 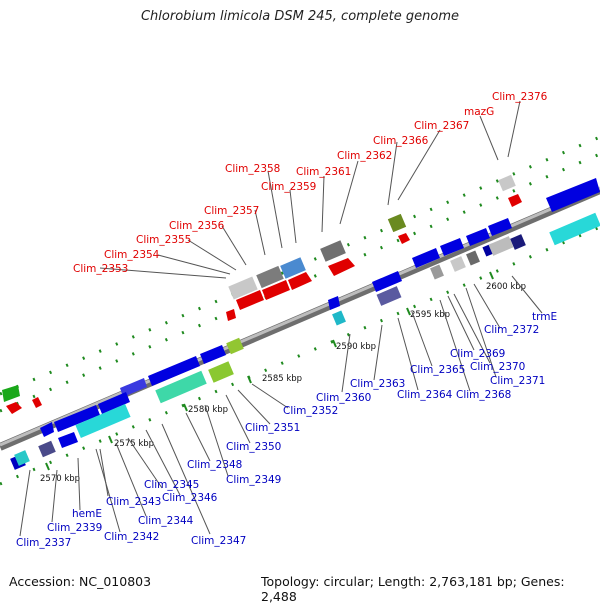 I want to click on gene-label: Clim_2355, so click(x=163, y=240).